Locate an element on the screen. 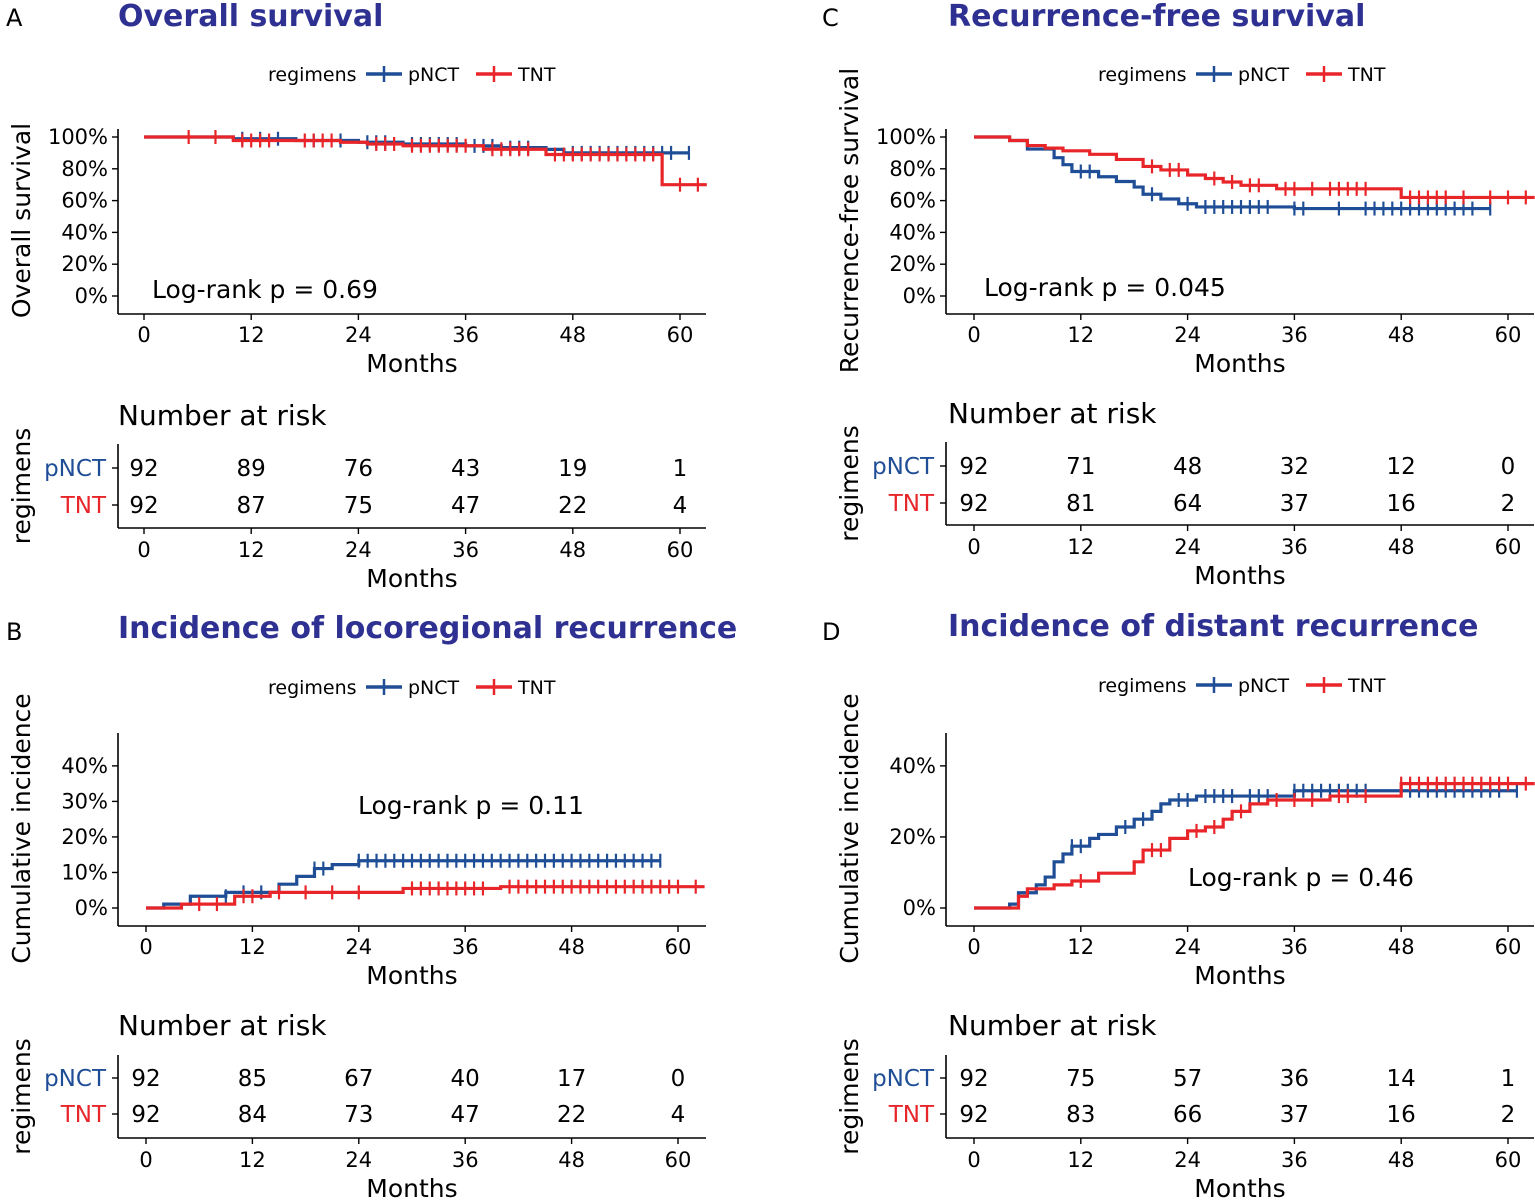  risk-value: 40 is located at coordinates (465, 1079).